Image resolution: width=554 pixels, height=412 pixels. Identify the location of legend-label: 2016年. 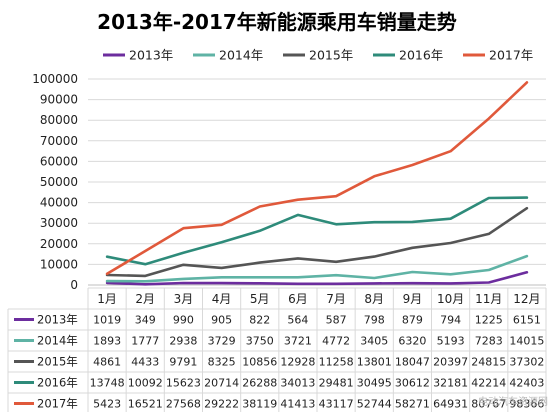
(421, 55).